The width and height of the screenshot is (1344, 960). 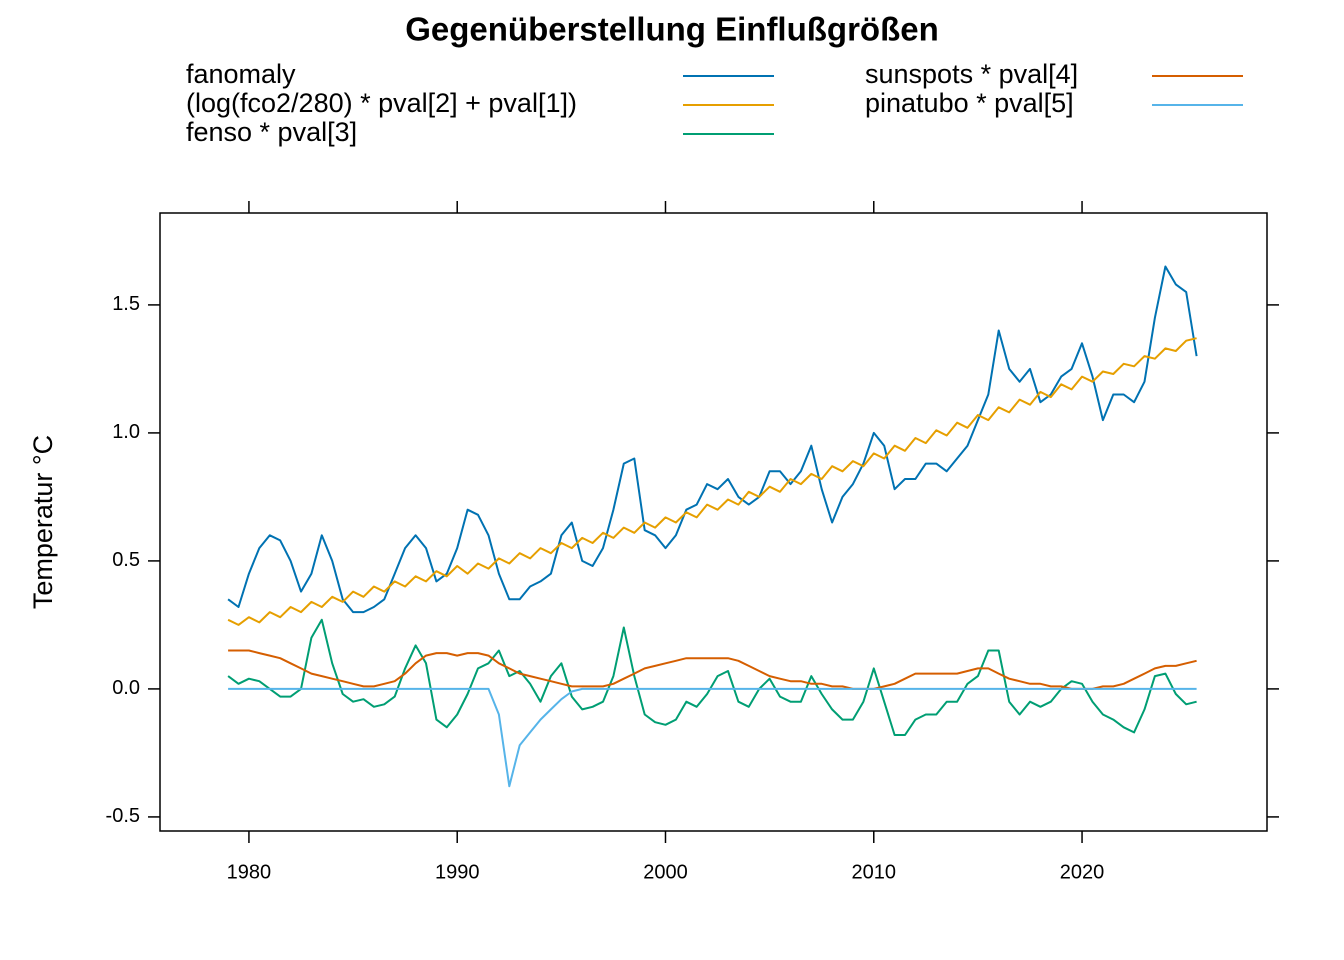 I want to click on y-tick-label: 1.5, so click(x=126, y=304).